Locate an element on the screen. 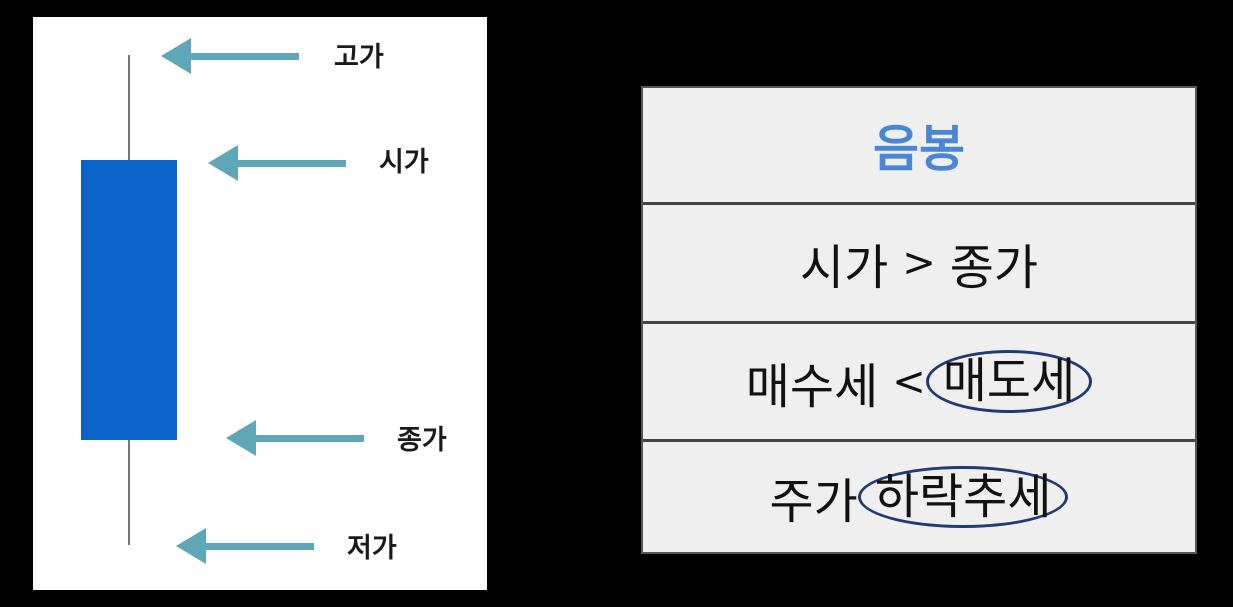 The image size is (1233, 607). row3-circled: 하락추세 is located at coordinates (963, 497).